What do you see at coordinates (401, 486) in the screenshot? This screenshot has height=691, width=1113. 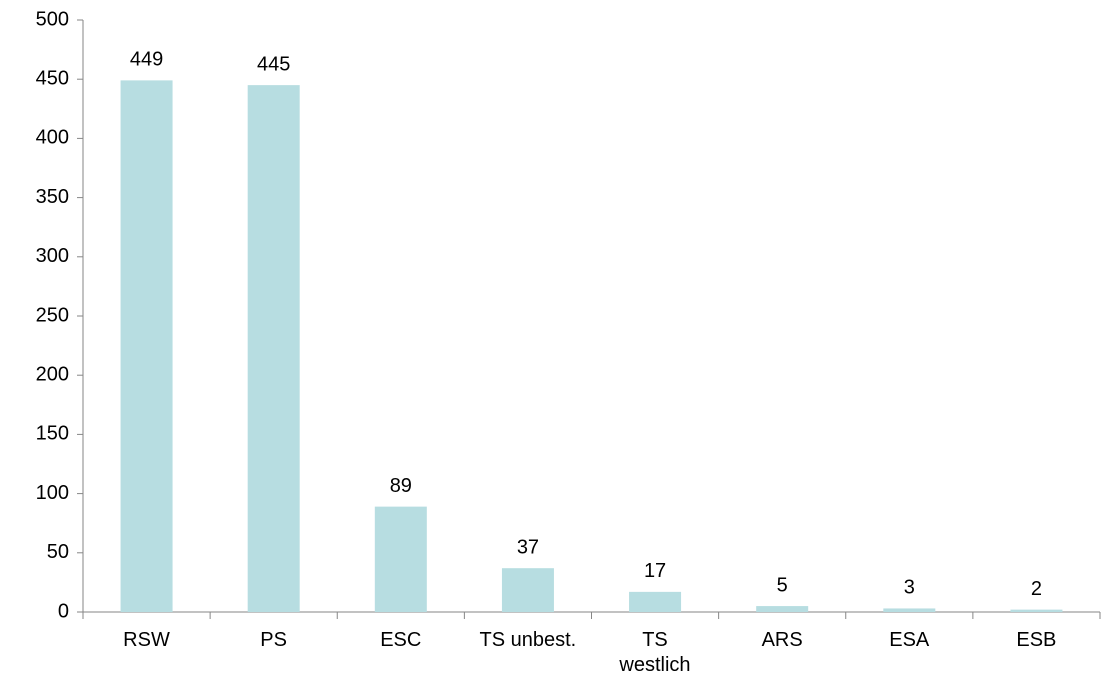 I see `data-label: 89` at bounding box center [401, 486].